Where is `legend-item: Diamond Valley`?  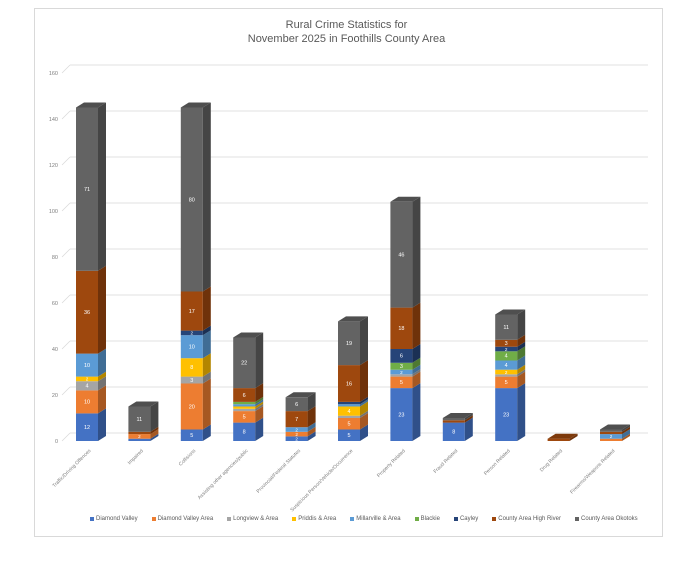
legend-item: Diamond Valley is located at coordinates (114, 519).